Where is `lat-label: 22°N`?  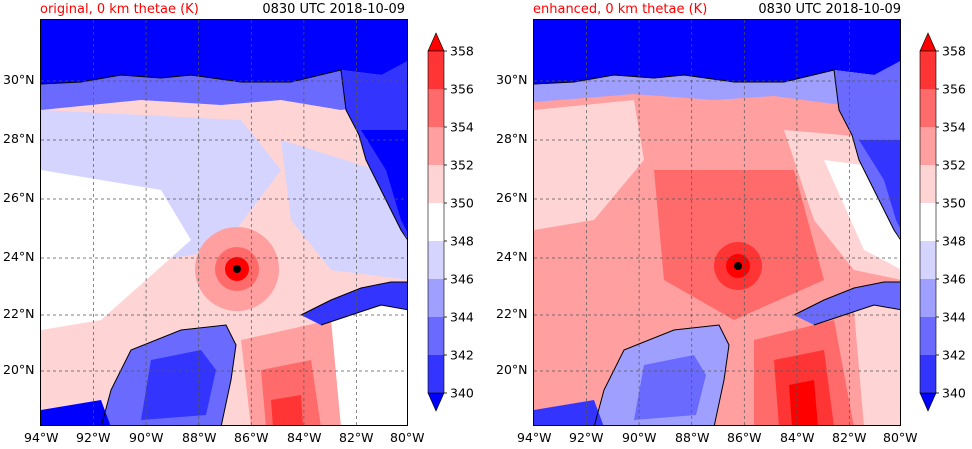
lat-label: 22°N is located at coordinates (19, 313).